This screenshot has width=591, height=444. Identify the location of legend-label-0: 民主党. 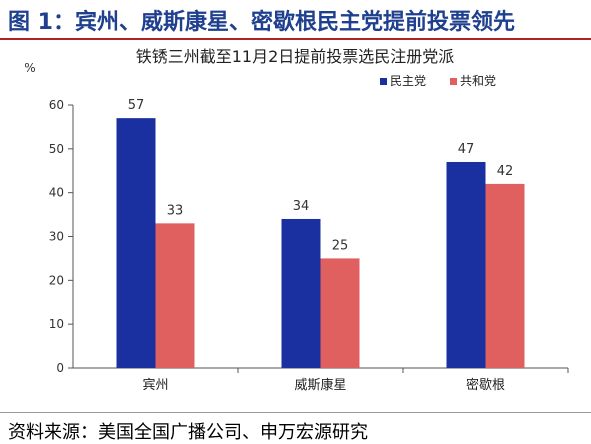
(408, 80).